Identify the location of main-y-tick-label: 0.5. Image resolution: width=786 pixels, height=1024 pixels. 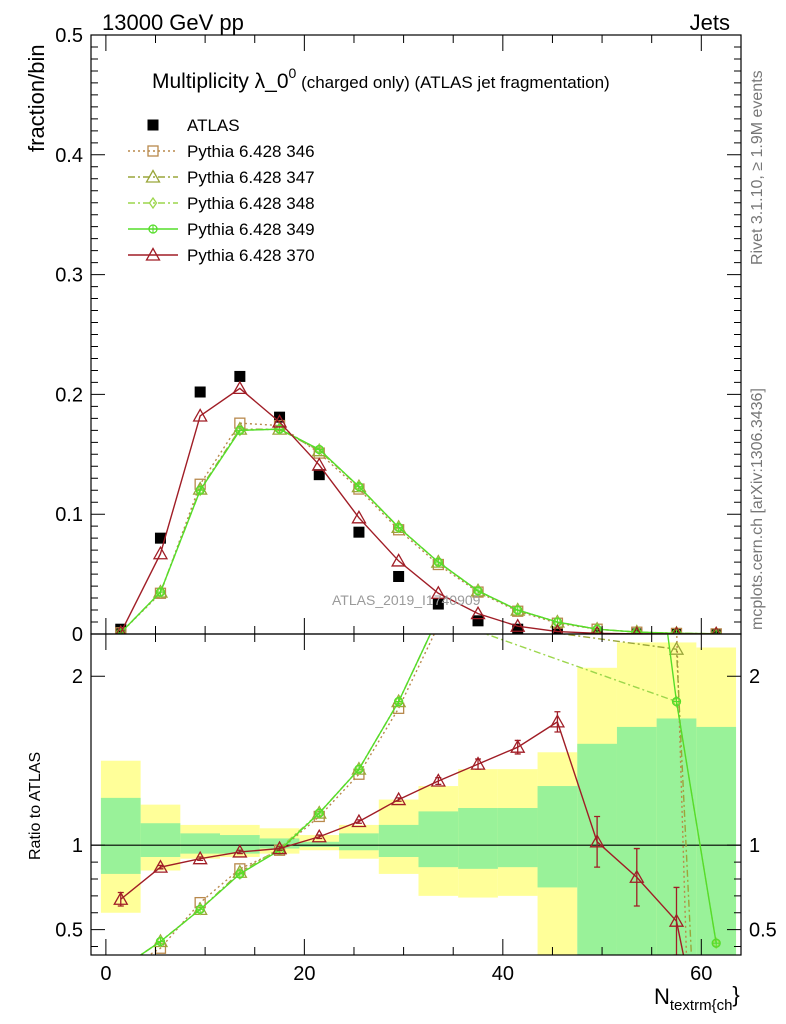
(69, 36).